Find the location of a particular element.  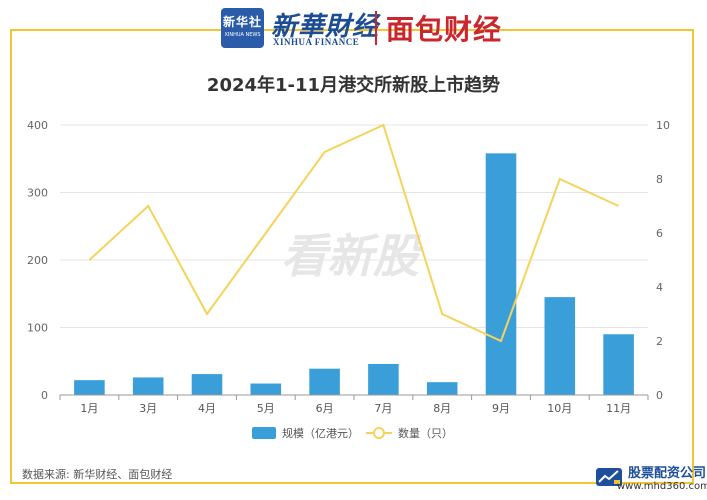

site-url: www.mhd360.com is located at coordinates (662, 486).